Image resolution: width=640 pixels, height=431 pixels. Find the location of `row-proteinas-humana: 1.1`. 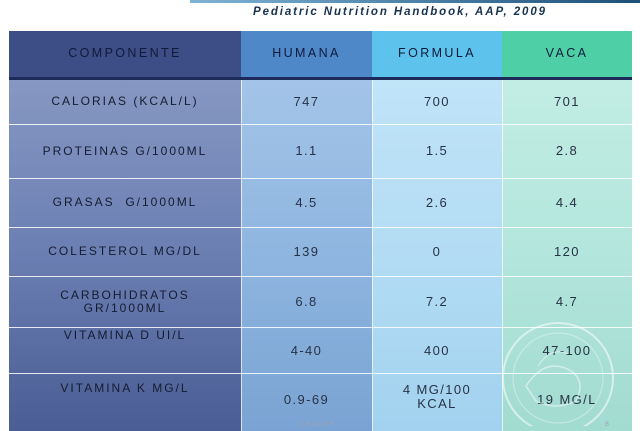

row-proteinas-humana: 1.1 is located at coordinates (306, 151).